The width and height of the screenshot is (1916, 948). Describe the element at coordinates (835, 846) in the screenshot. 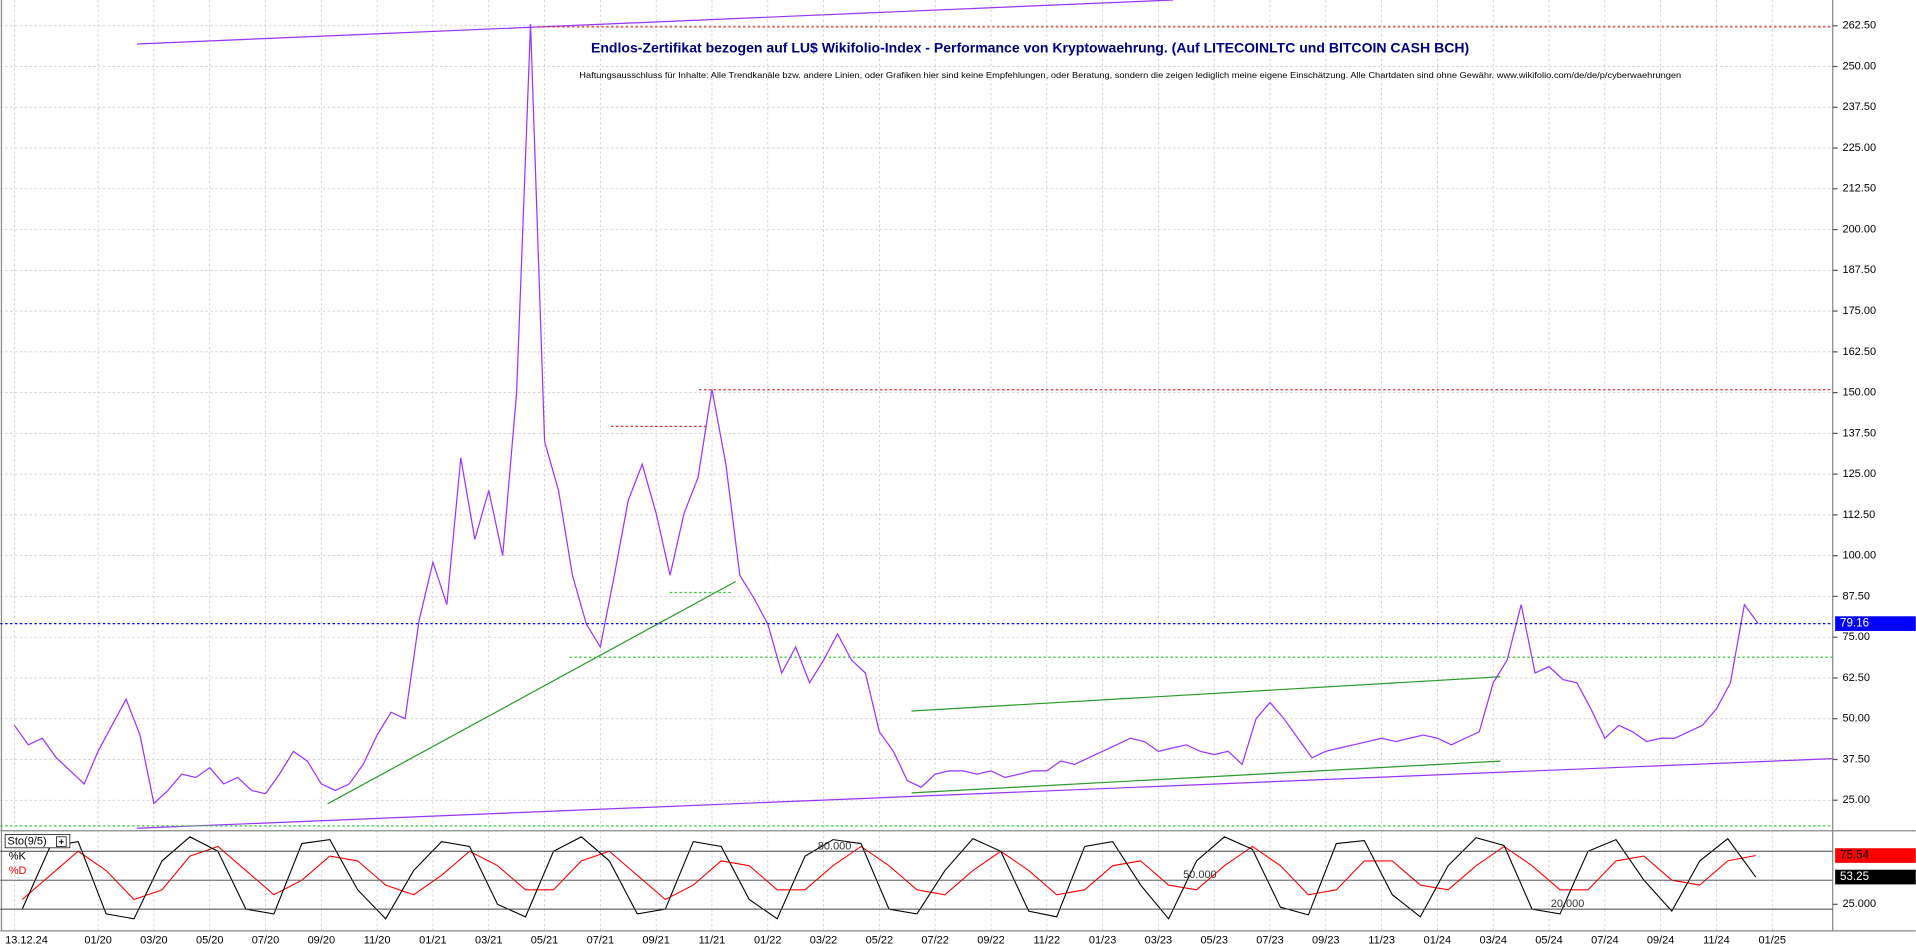

I see `level-label: 80.000` at that location.